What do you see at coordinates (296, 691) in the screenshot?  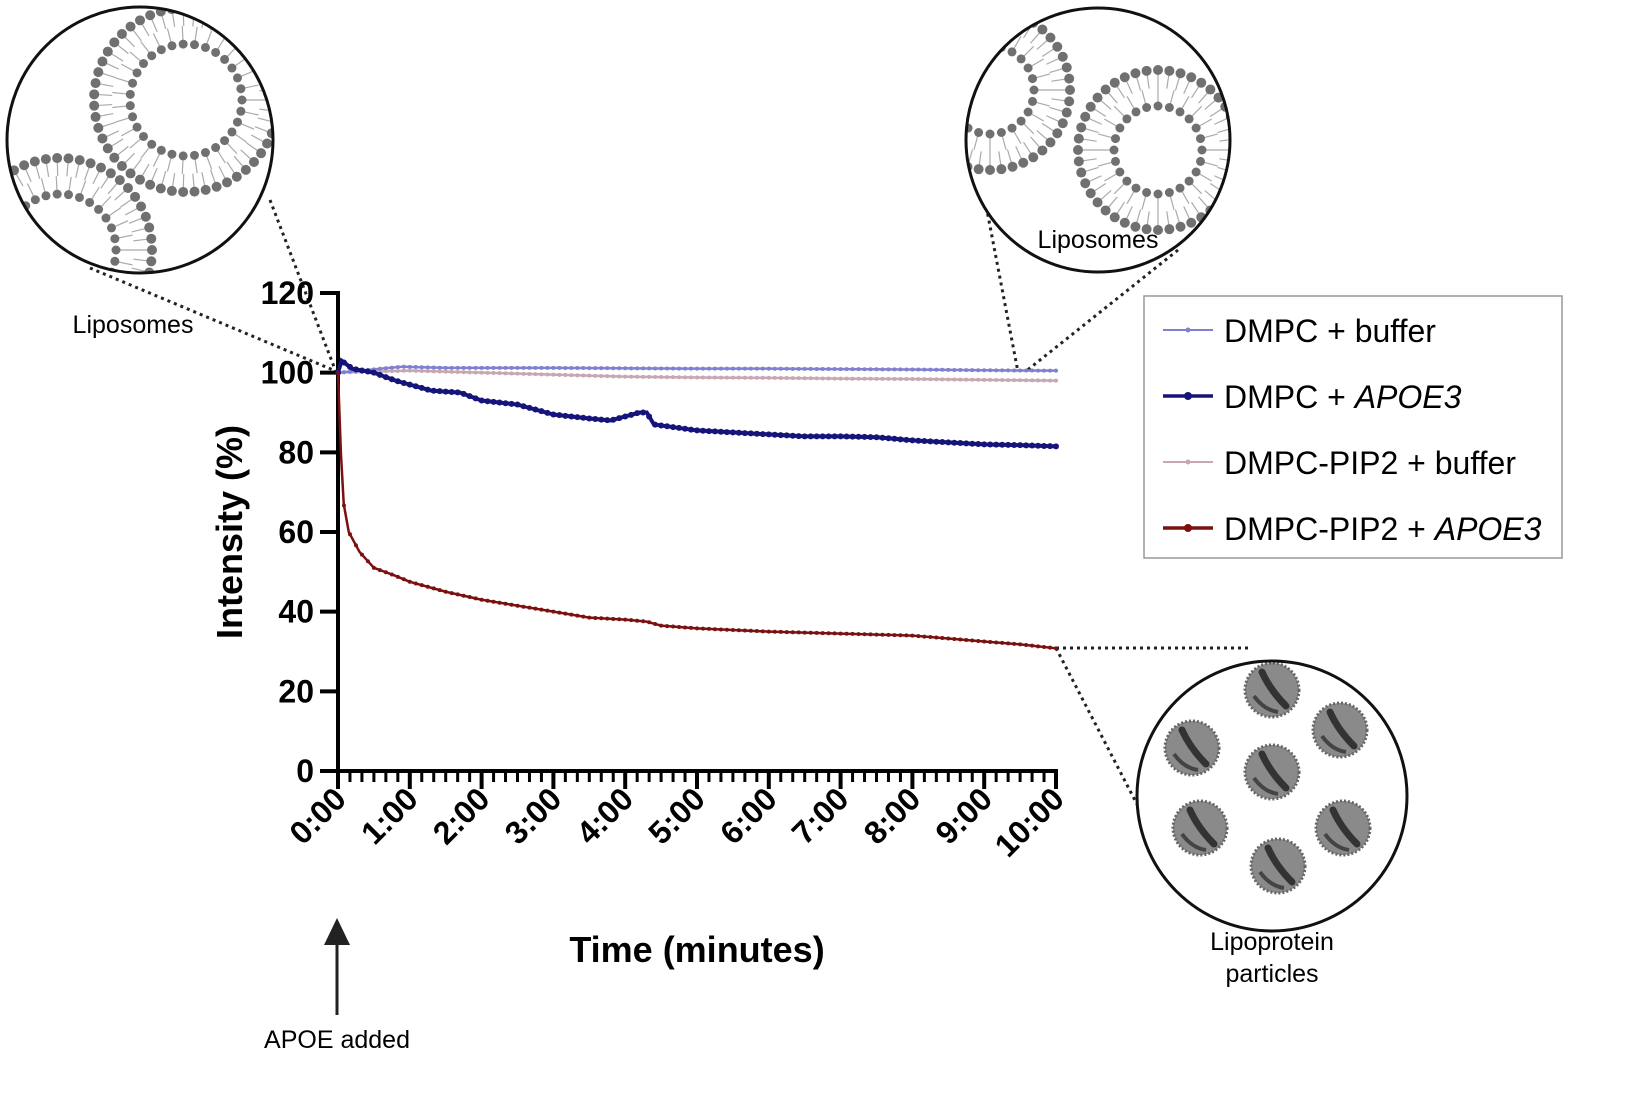 I see `y-tick-label: 20` at bounding box center [296, 691].